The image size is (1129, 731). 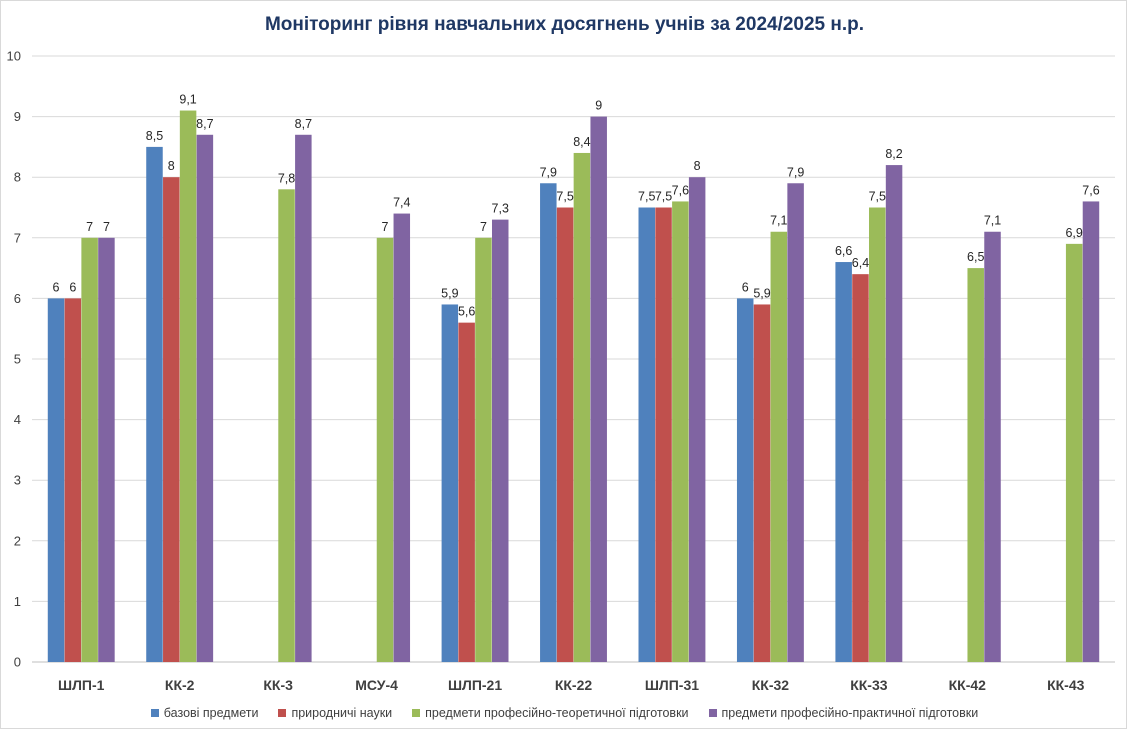 What do you see at coordinates (893, 154) in the screenshot?
I see `data-label: 8,2` at bounding box center [893, 154].